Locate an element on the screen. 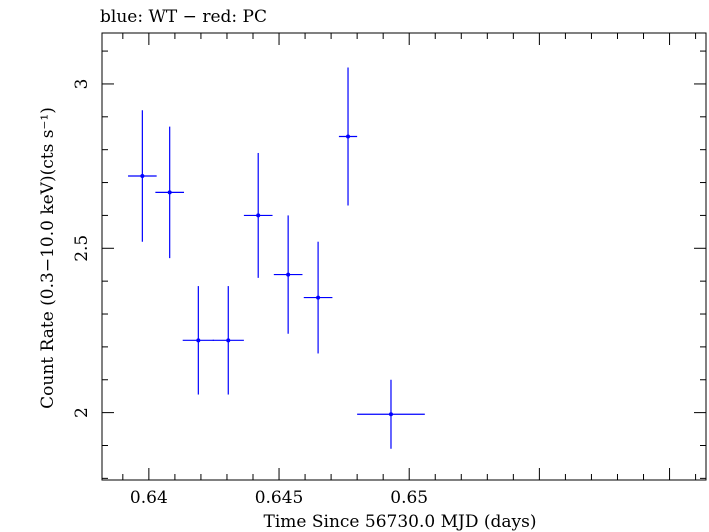  y-tick-label: 3 is located at coordinates (82, 84).